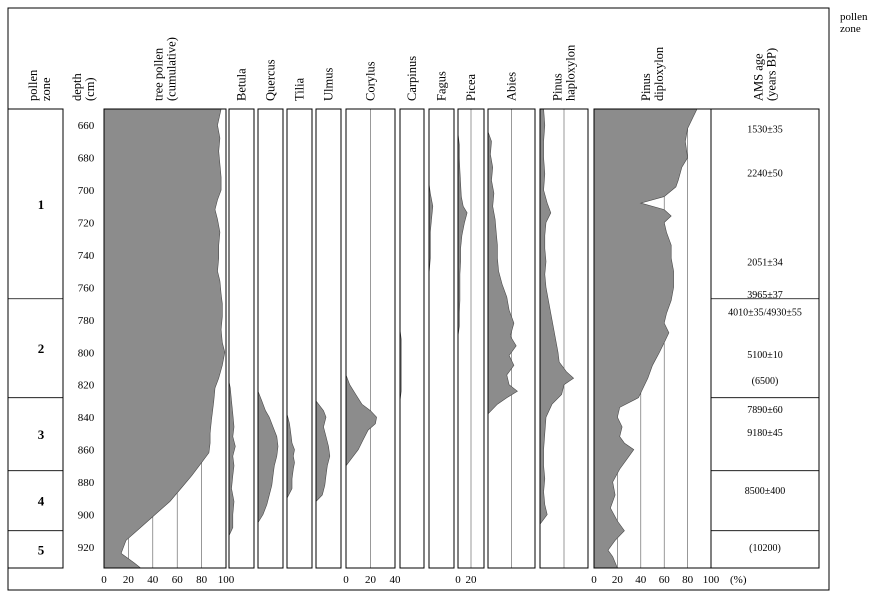 The image size is (890, 592). Describe the element at coordinates (557, 317) in the screenshot. I see `curve-pinus-haploxylon` at that location.